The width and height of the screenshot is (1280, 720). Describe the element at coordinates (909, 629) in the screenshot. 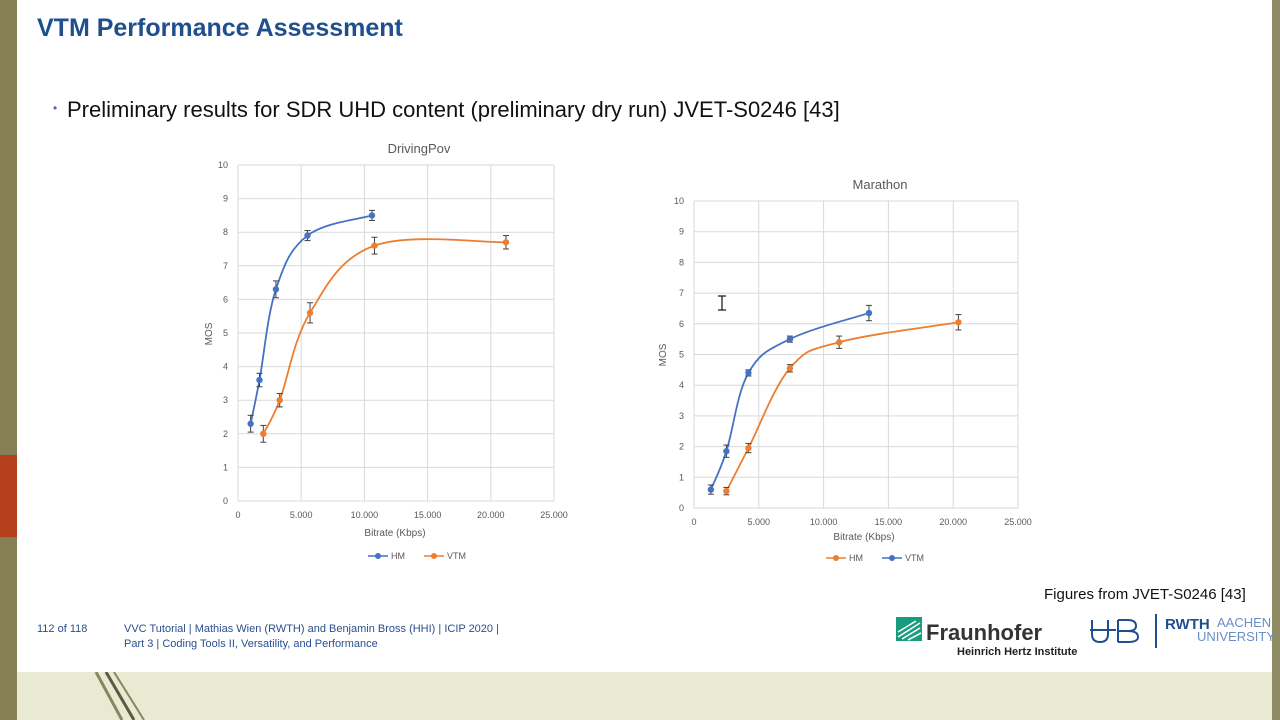

I see `fraunhofer-logo-icon` at that location.